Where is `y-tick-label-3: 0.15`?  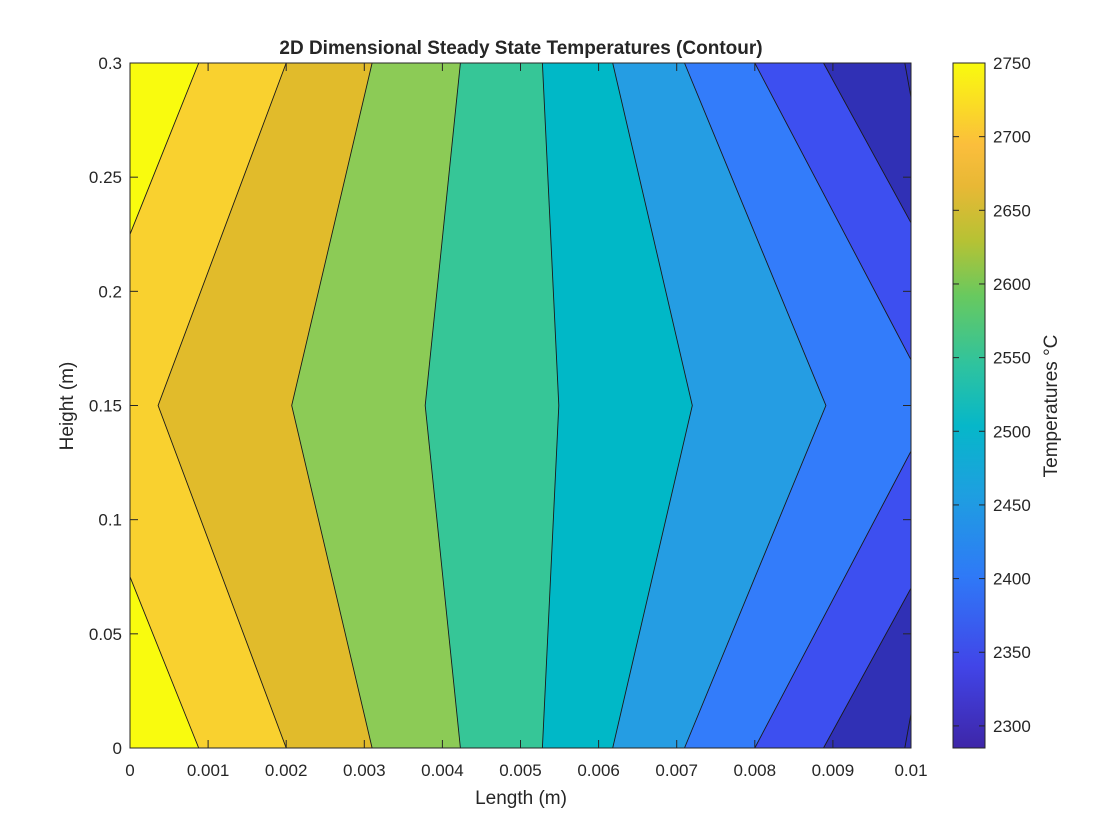 y-tick-label-3: 0.15 is located at coordinates (105, 406).